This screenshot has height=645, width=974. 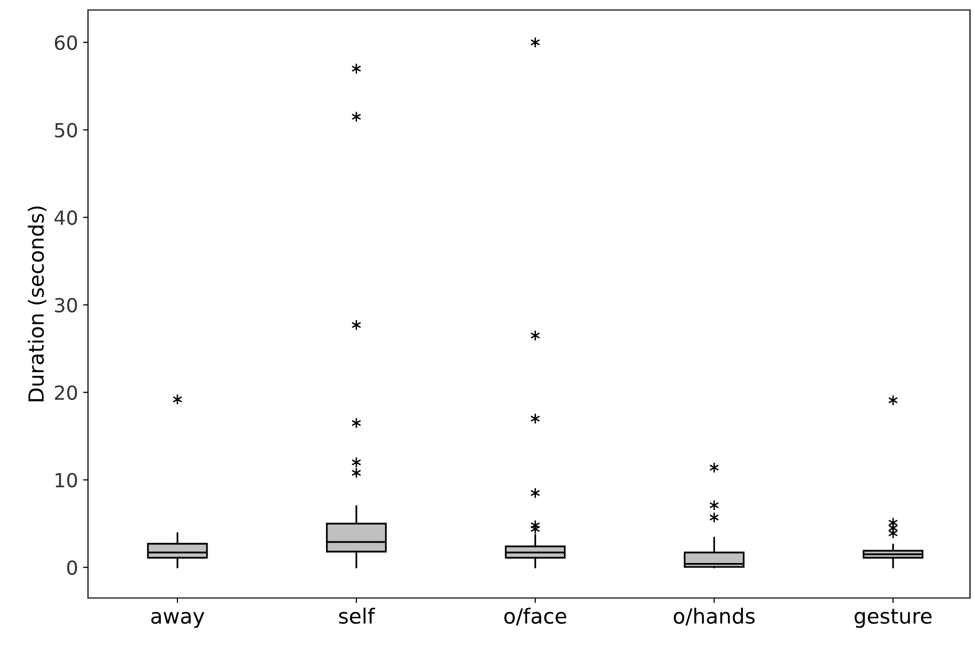 What do you see at coordinates (714, 617) in the screenshot?
I see `x-tick-label: o/hands` at bounding box center [714, 617].